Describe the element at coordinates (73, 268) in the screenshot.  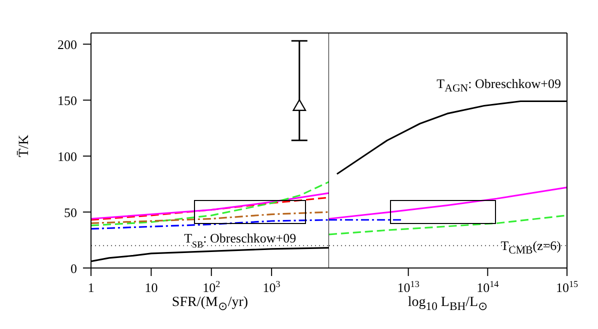
I see `y-tick-label: 0` at that location.